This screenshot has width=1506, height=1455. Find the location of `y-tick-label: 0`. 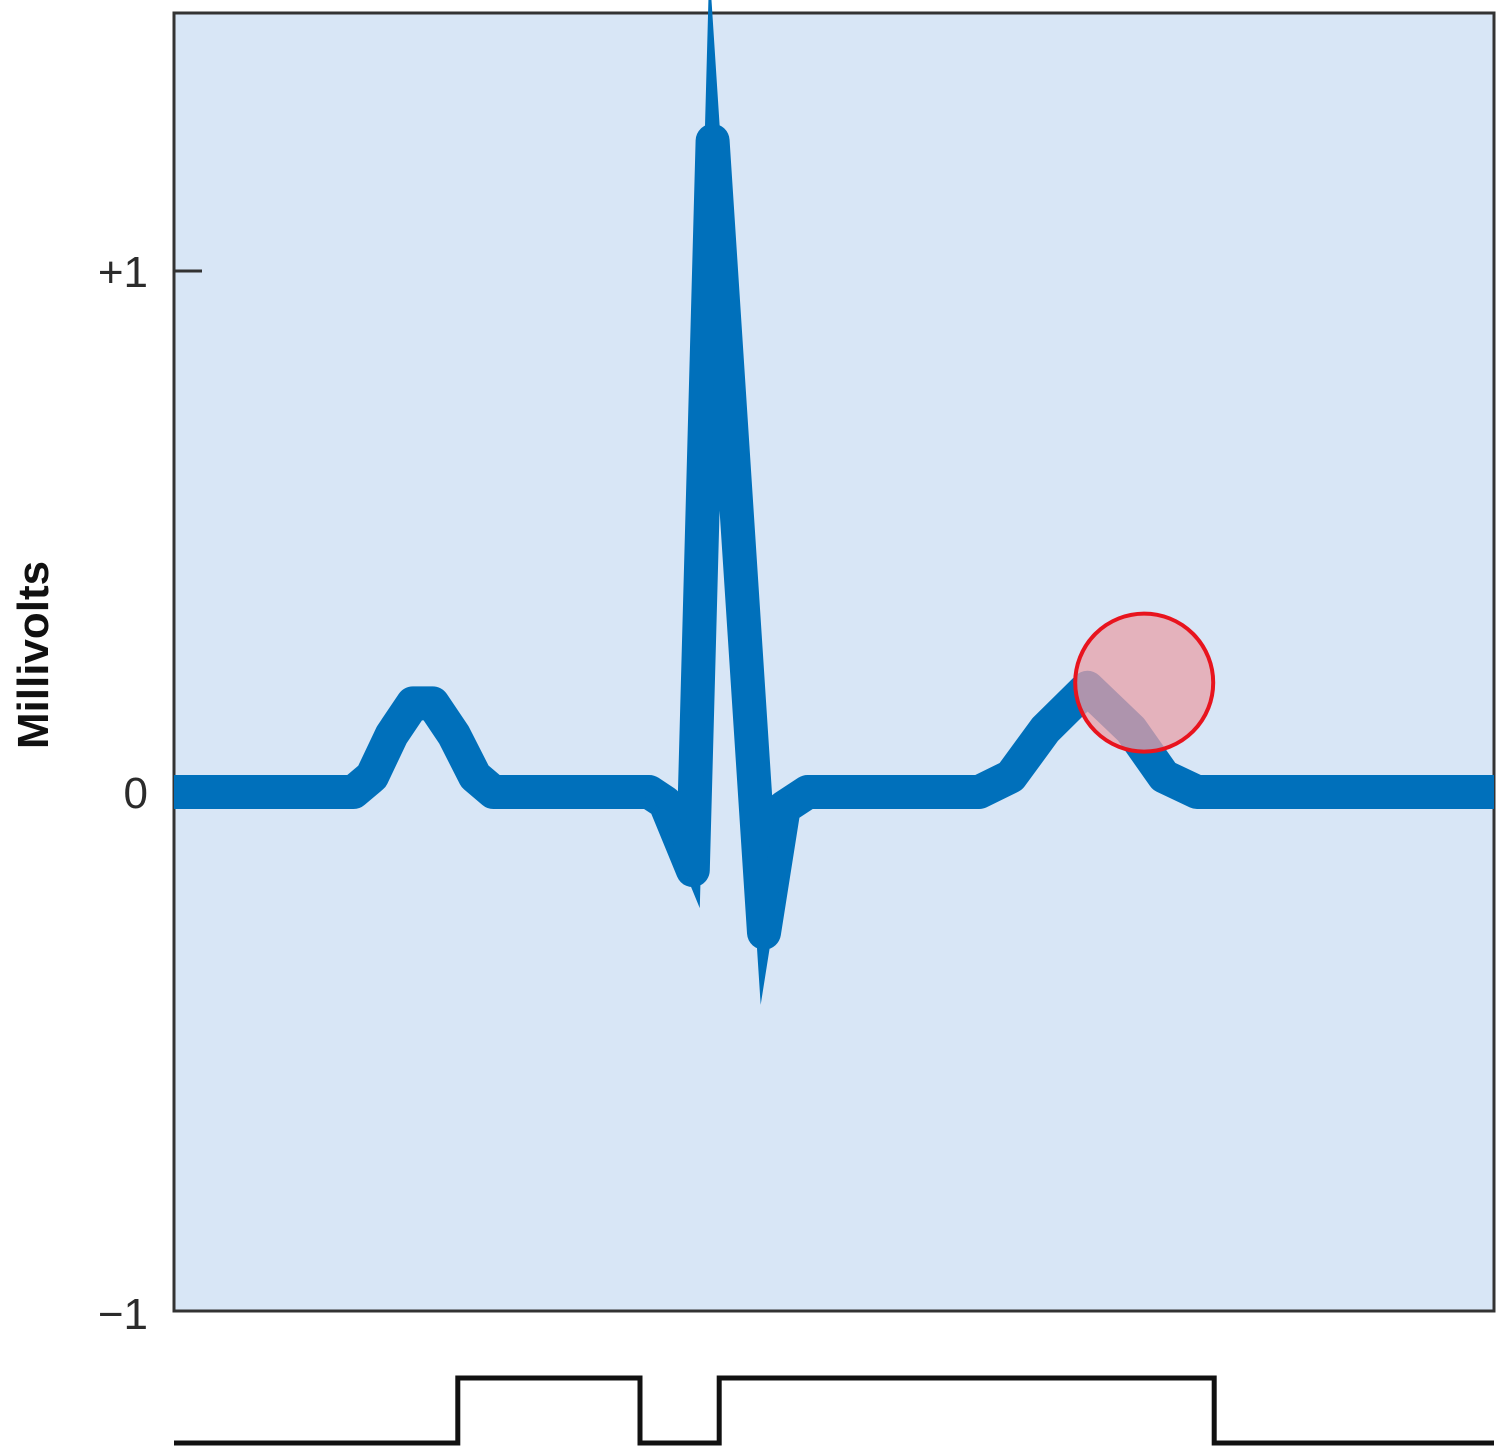

y-tick-label: 0 is located at coordinates (136, 793).